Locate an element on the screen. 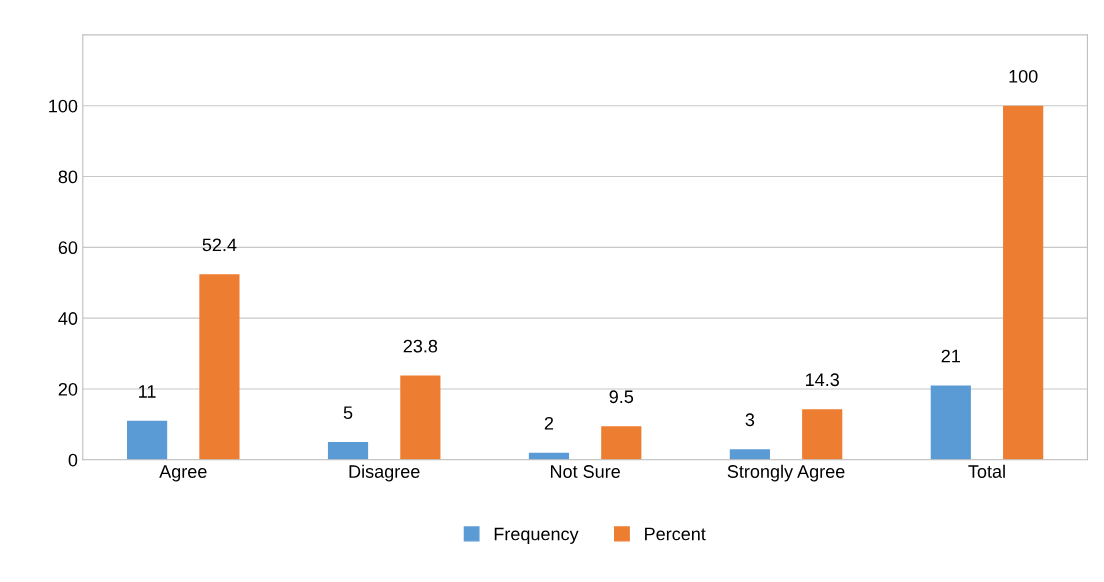 Image resolution: width=1104 pixels, height=582 pixels. y-tick-label: 80 is located at coordinates (68, 177).